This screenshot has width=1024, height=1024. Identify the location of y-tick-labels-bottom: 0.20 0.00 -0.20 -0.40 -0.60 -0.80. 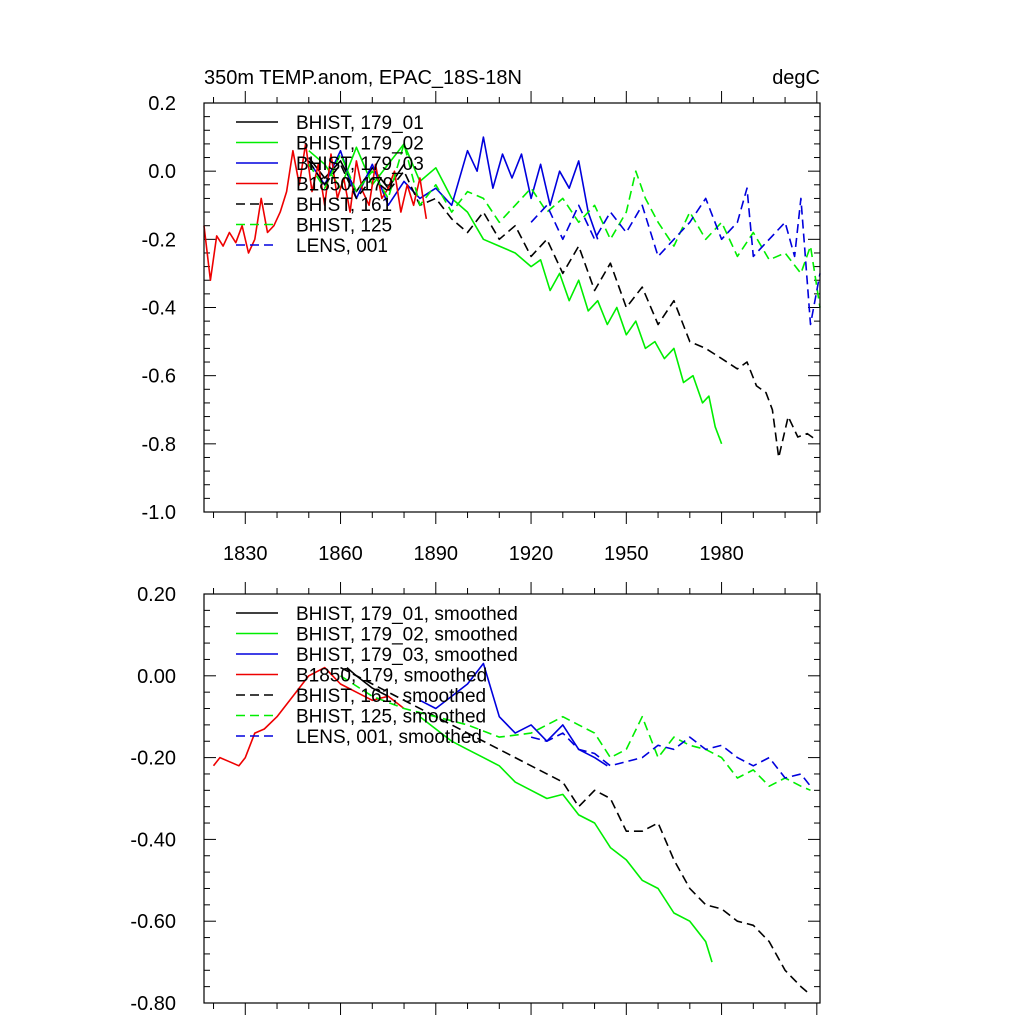
(153, 799).